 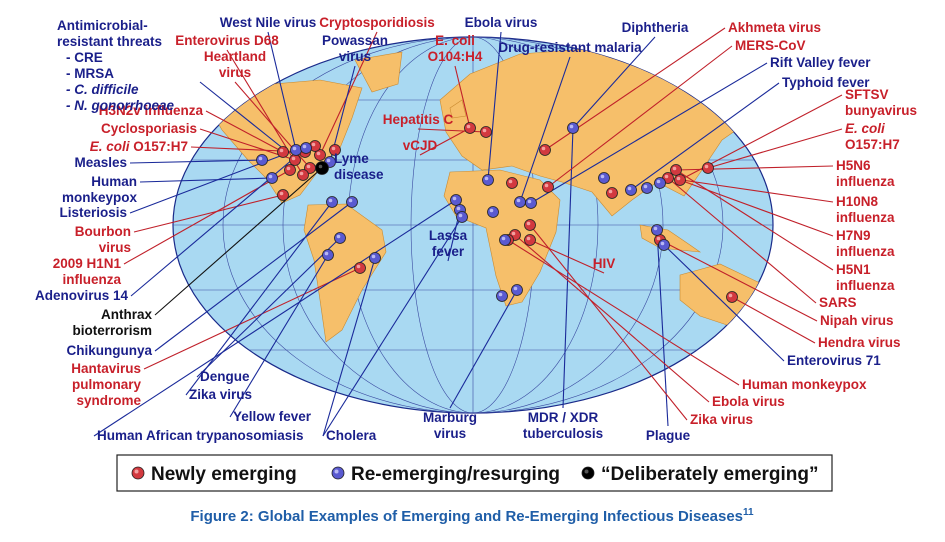 I want to click on disease-label: Enterovirus D68, so click(x=227, y=40).